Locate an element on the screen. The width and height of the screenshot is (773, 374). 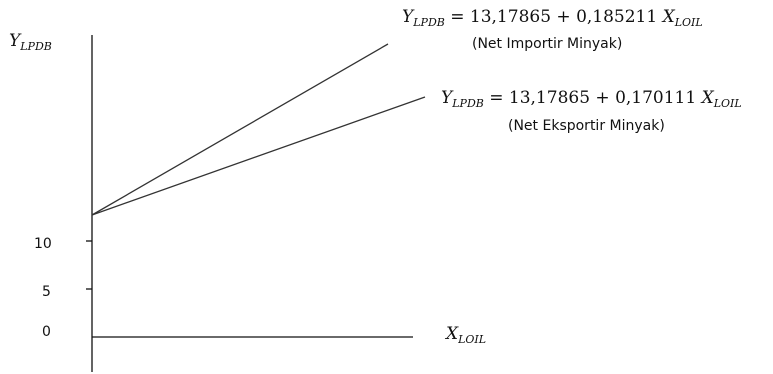
equation-net-eksportir: YLPDB = 13,17865 + 0,170111 XLOIL is located at coordinates (591, 99).